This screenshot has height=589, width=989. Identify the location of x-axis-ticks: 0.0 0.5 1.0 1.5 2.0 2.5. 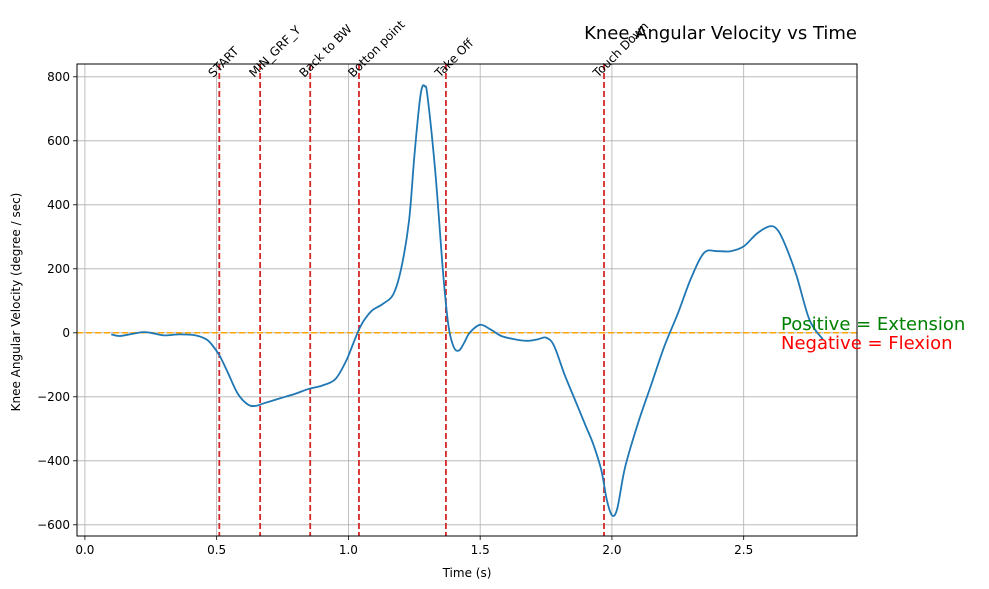
(414, 546).